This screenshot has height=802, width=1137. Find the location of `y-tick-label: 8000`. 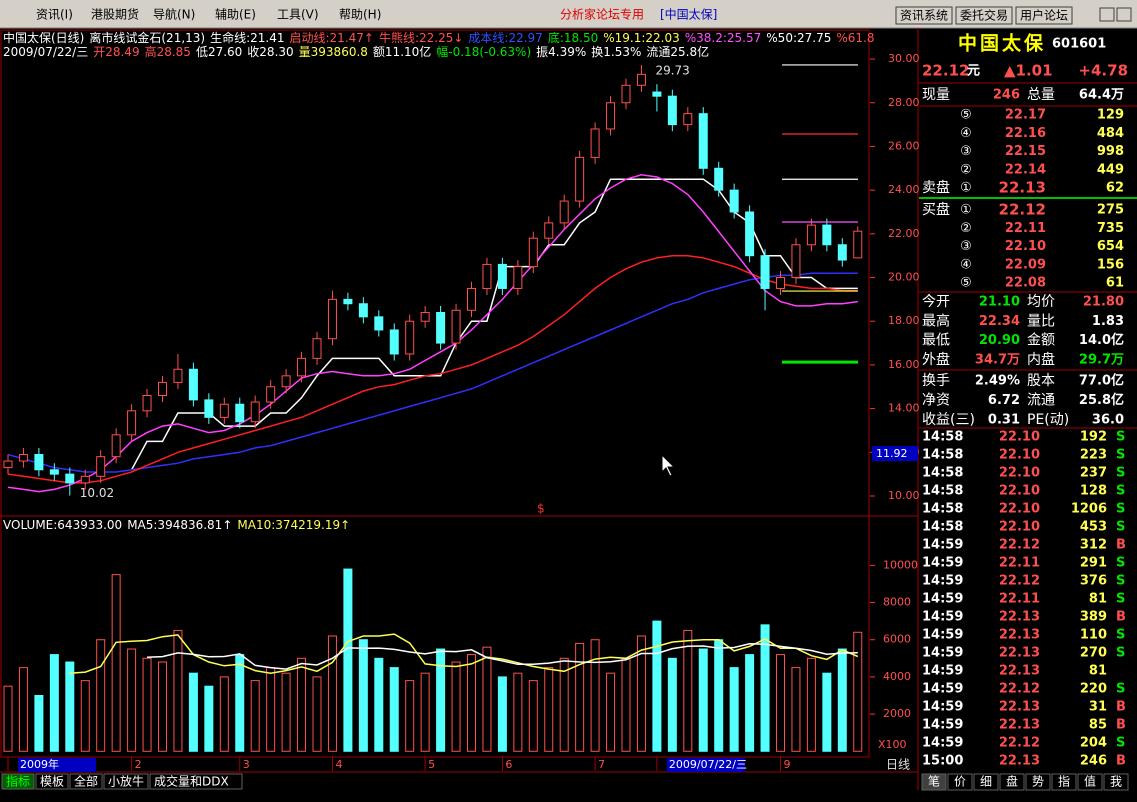

y-tick-label: 8000 is located at coordinates (897, 602).